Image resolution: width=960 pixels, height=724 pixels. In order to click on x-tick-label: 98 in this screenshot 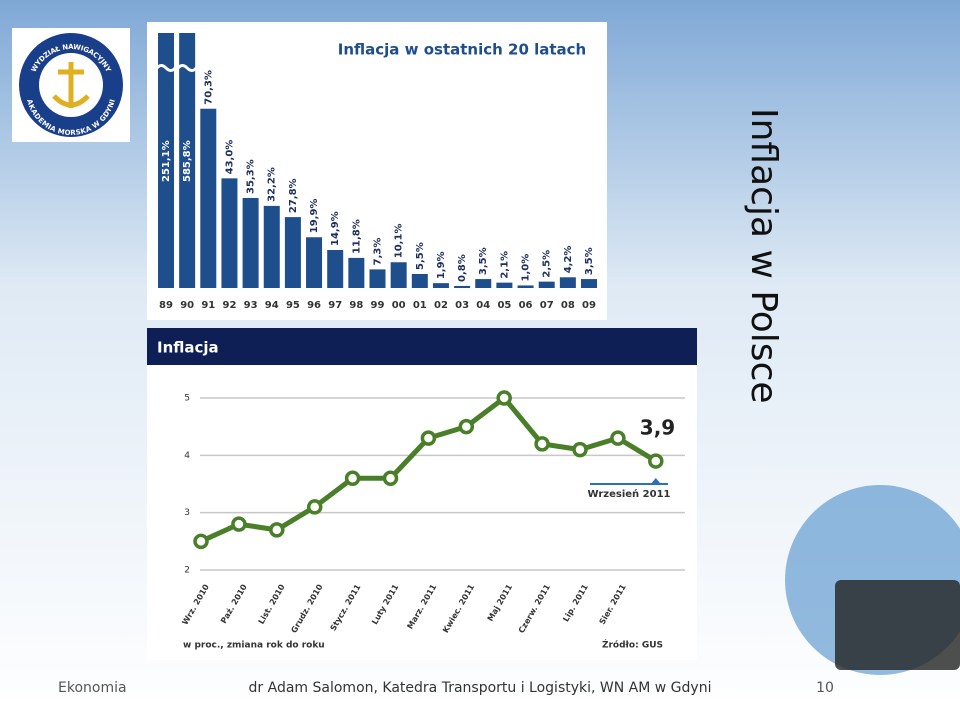, I will do `click(356, 305)`.